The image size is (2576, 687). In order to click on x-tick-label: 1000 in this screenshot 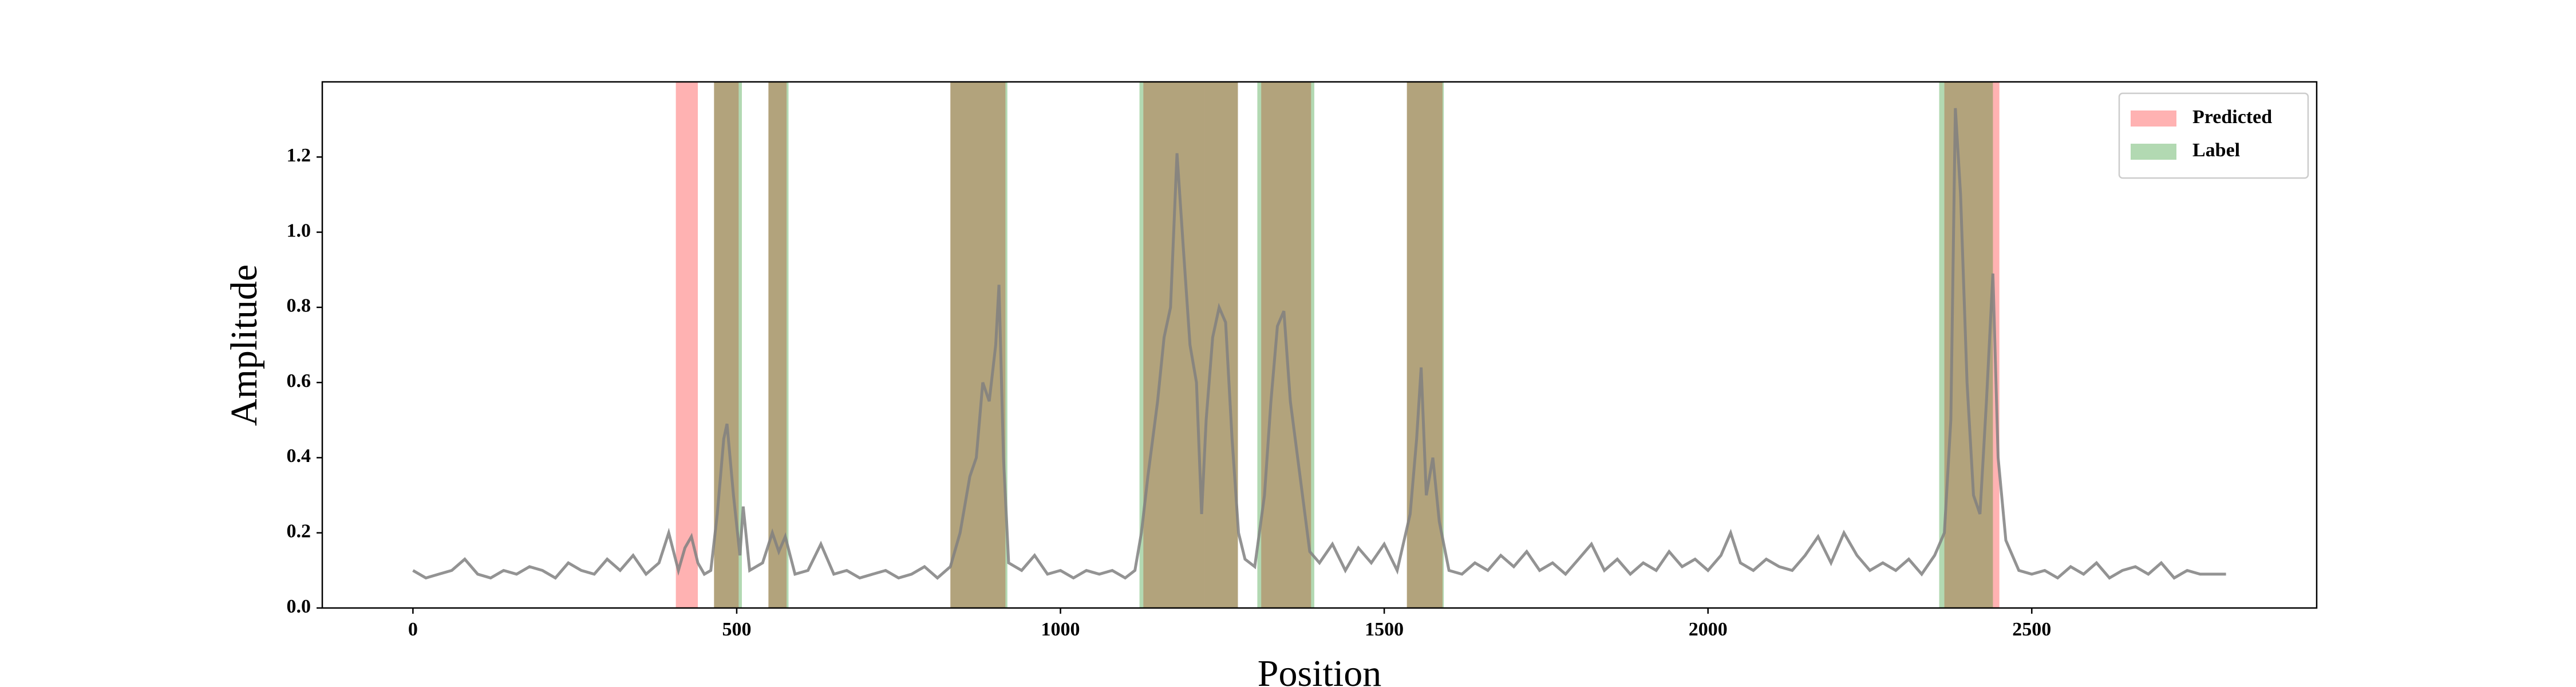, I will do `click(1060, 629)`.